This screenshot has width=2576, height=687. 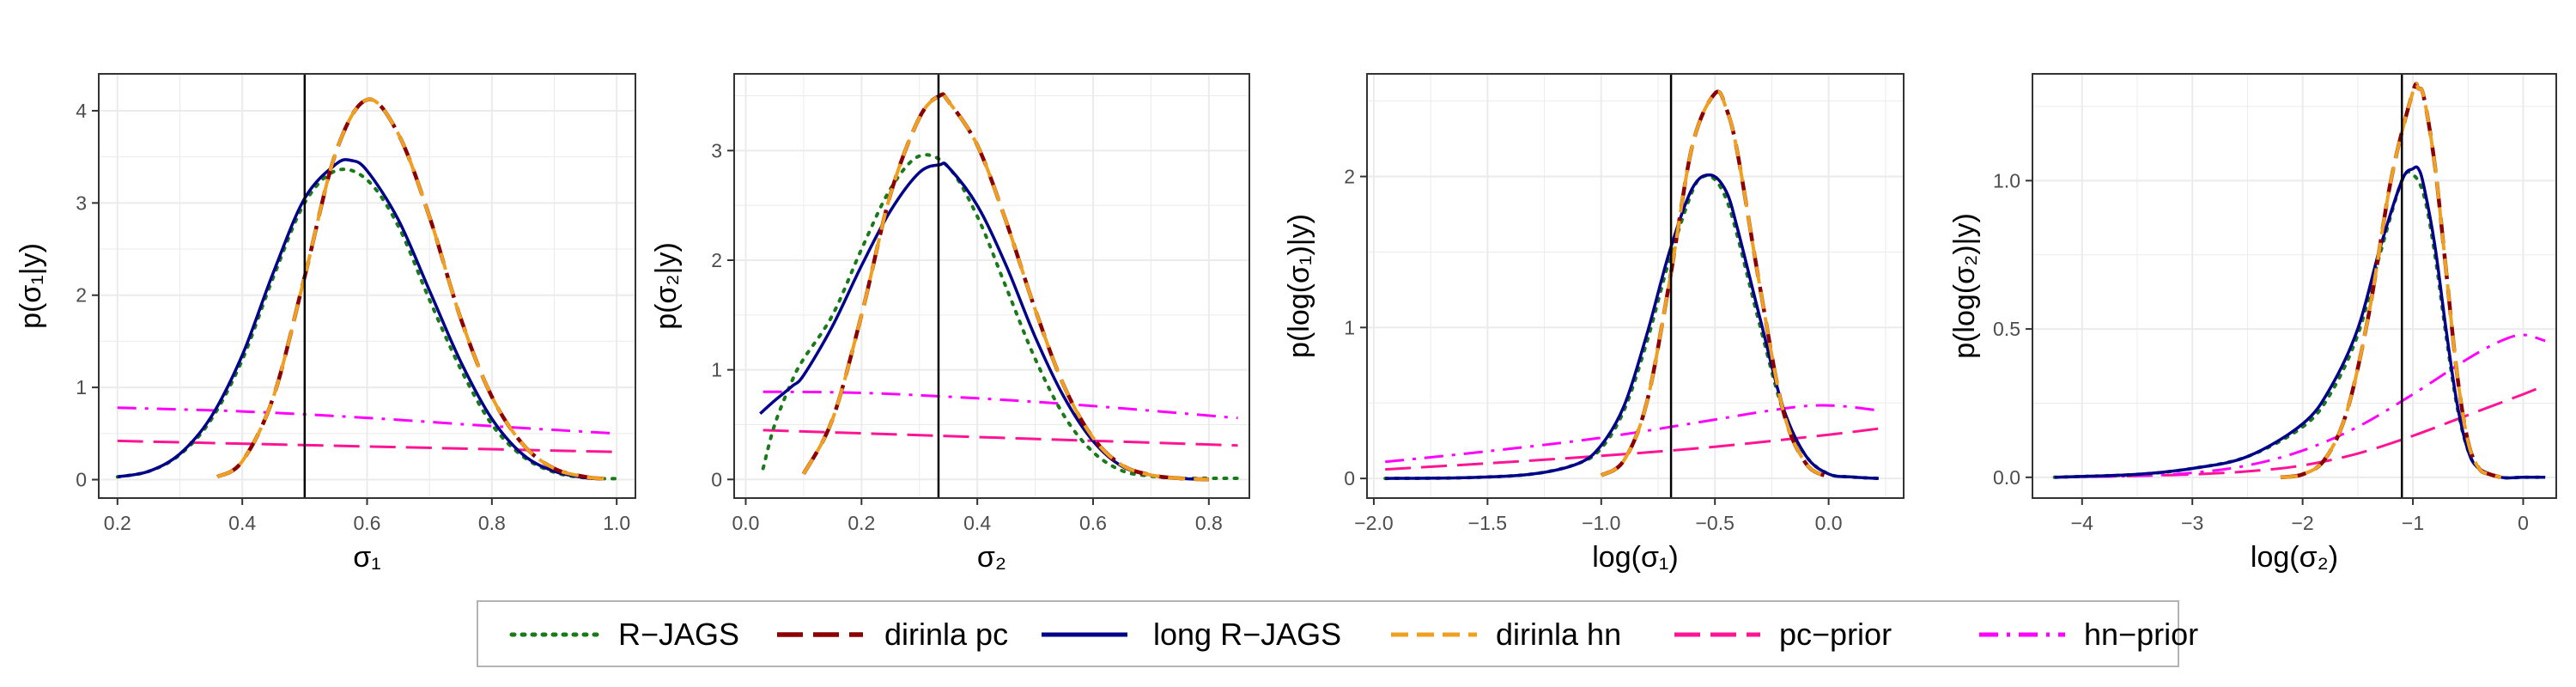 What do you see at coordinates (2006, 180) in the screenshot?
I see `y-tick-label: 1.0` at bounding box center [2006, 180].